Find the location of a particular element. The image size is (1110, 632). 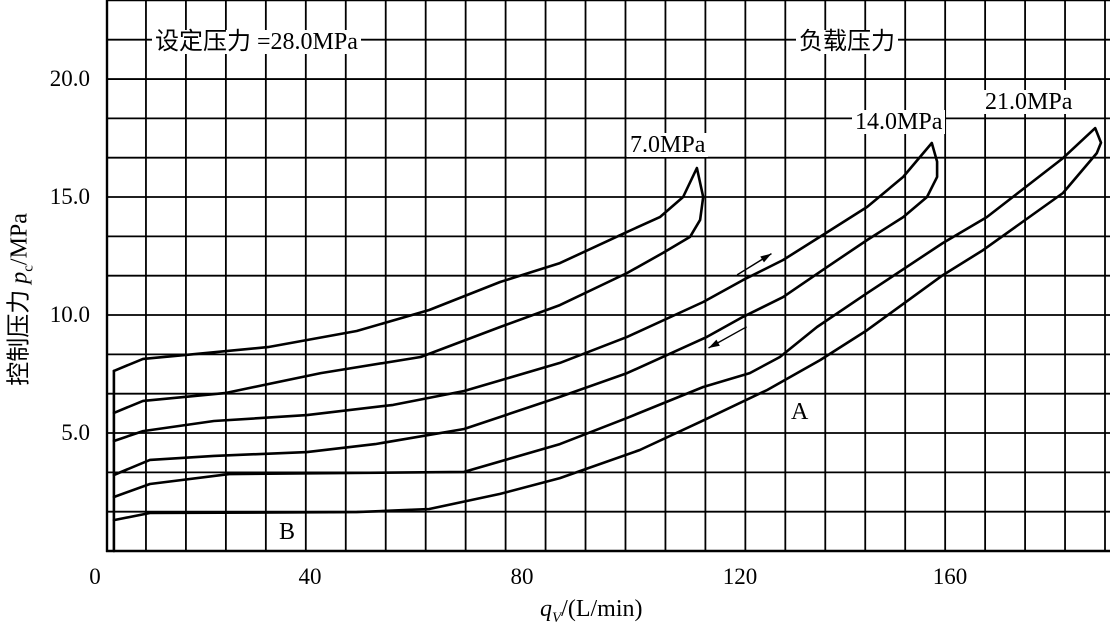

x-tick-label: 80 is located at coordinates (522, 576).